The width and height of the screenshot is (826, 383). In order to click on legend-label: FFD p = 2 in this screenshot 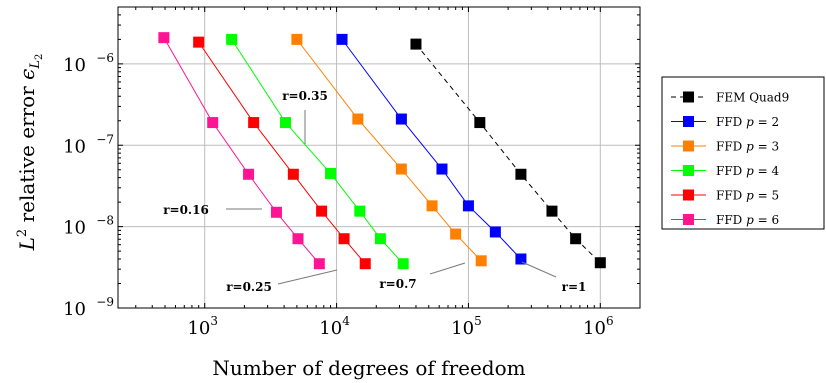, I will do `click(747, 122)`.